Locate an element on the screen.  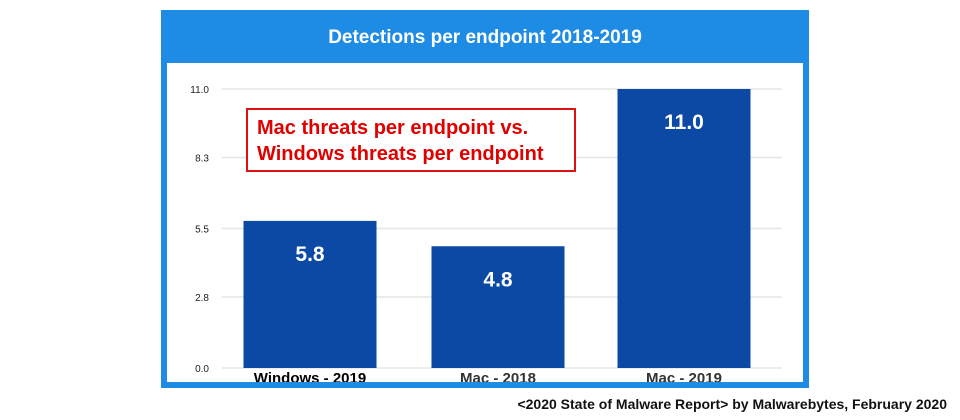
bar-value-label: 4.8 is located at coordinates (498, 279).